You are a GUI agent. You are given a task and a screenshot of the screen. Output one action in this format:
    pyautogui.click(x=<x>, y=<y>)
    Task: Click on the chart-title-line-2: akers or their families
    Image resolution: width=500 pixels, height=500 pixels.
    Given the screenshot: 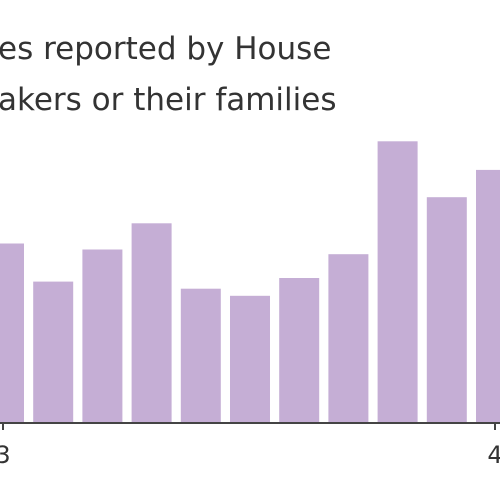 What is the action you would take?
    pyautogui.click(x=168, y=100)
    